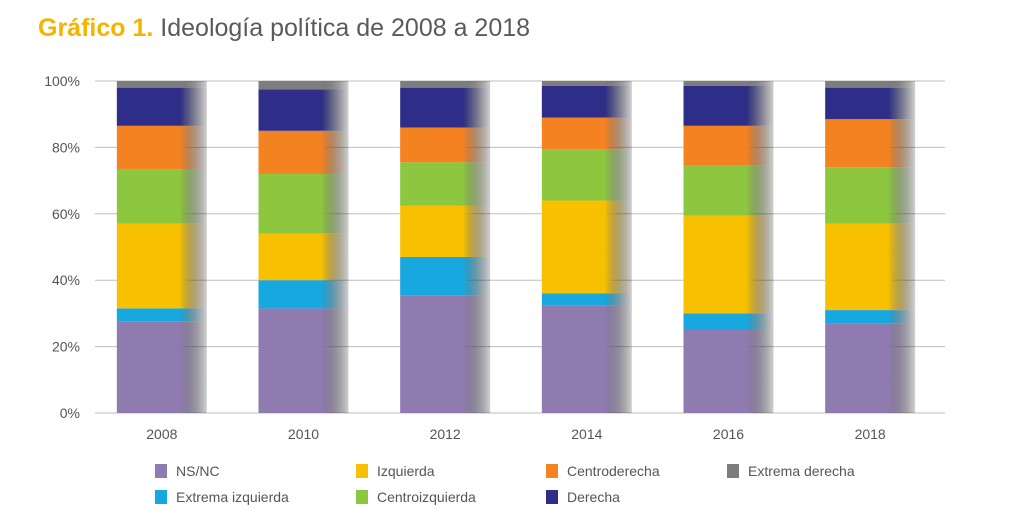 This screenshot has height=524, width=1011. What do you see at coordinates (161, 84) in the screenshot?
I see `bar-segment-extrema-derecha-2008` at bounding box center [161, 84].